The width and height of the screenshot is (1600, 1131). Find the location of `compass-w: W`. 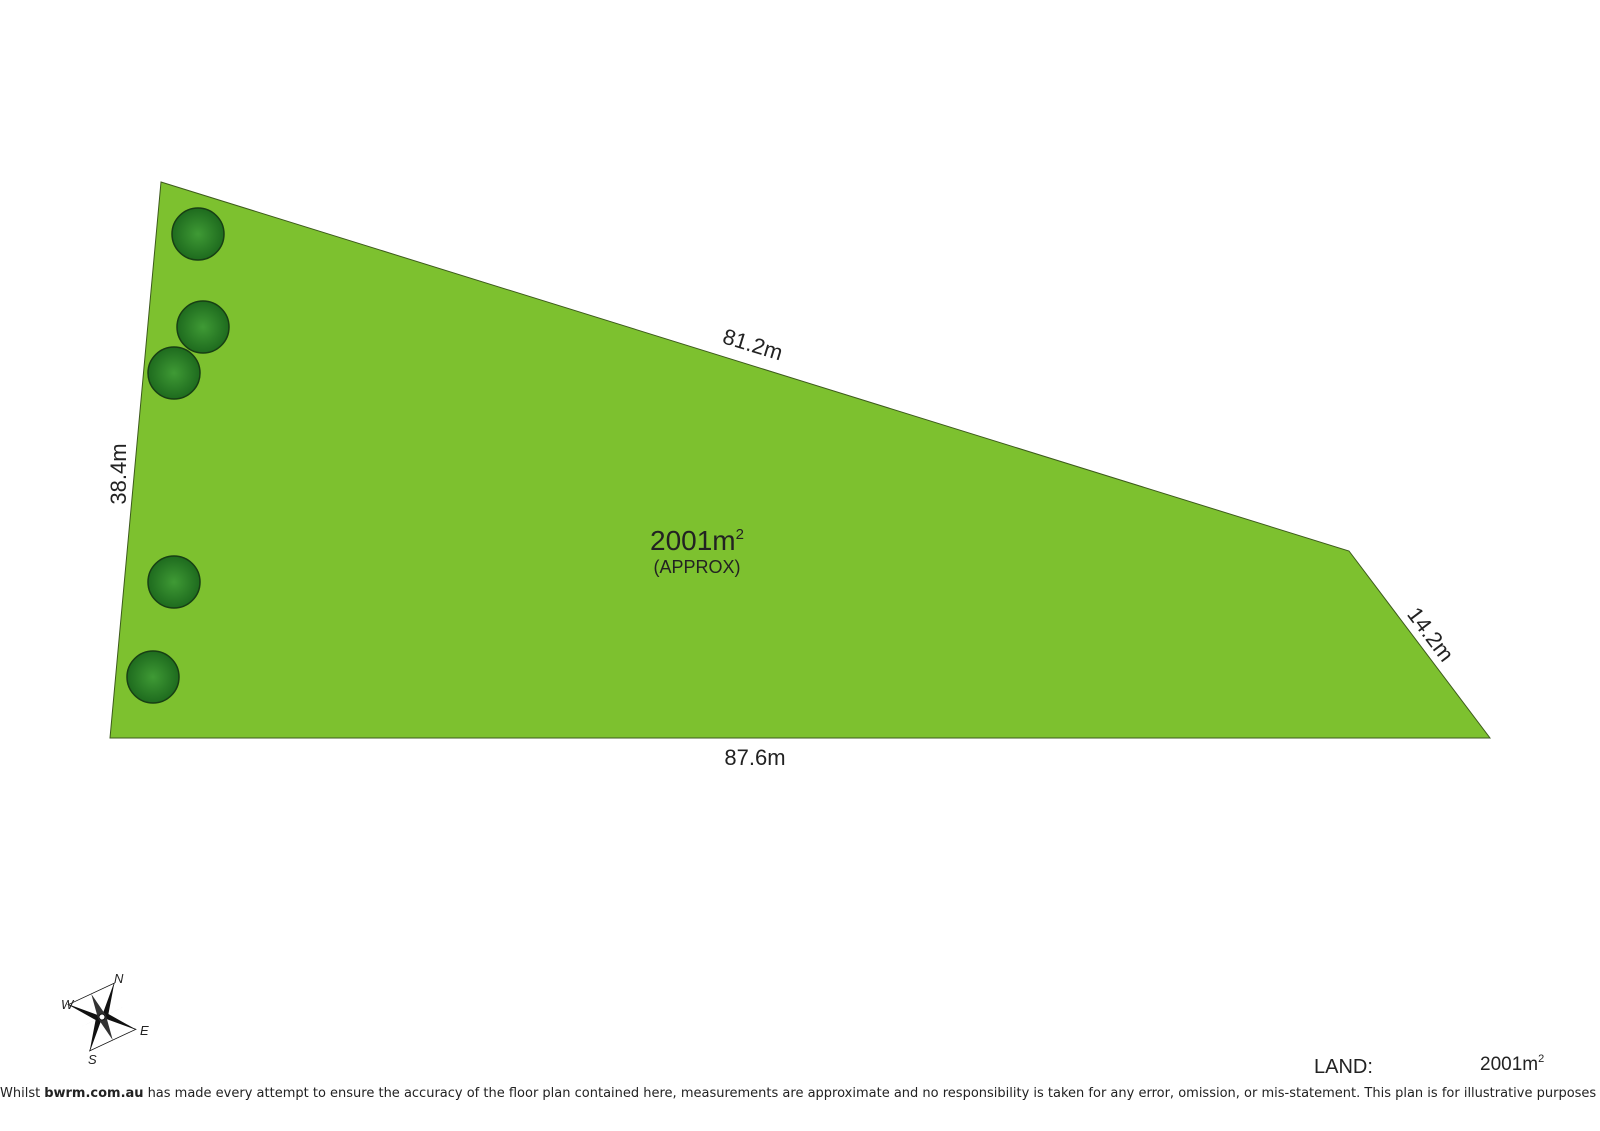

compass-w: W is located at coordinates (68, 1004).